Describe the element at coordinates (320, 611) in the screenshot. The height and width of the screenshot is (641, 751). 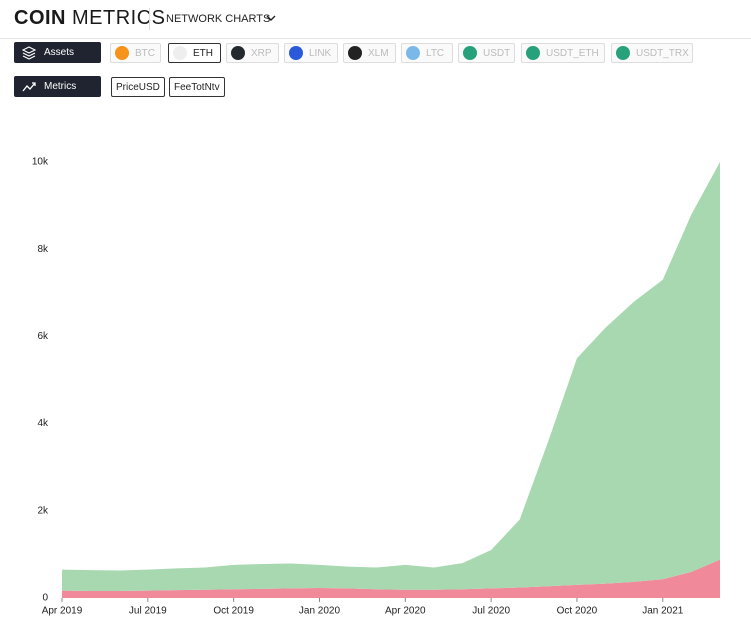
I see `x-tick-label: Jan 2020` at that location.